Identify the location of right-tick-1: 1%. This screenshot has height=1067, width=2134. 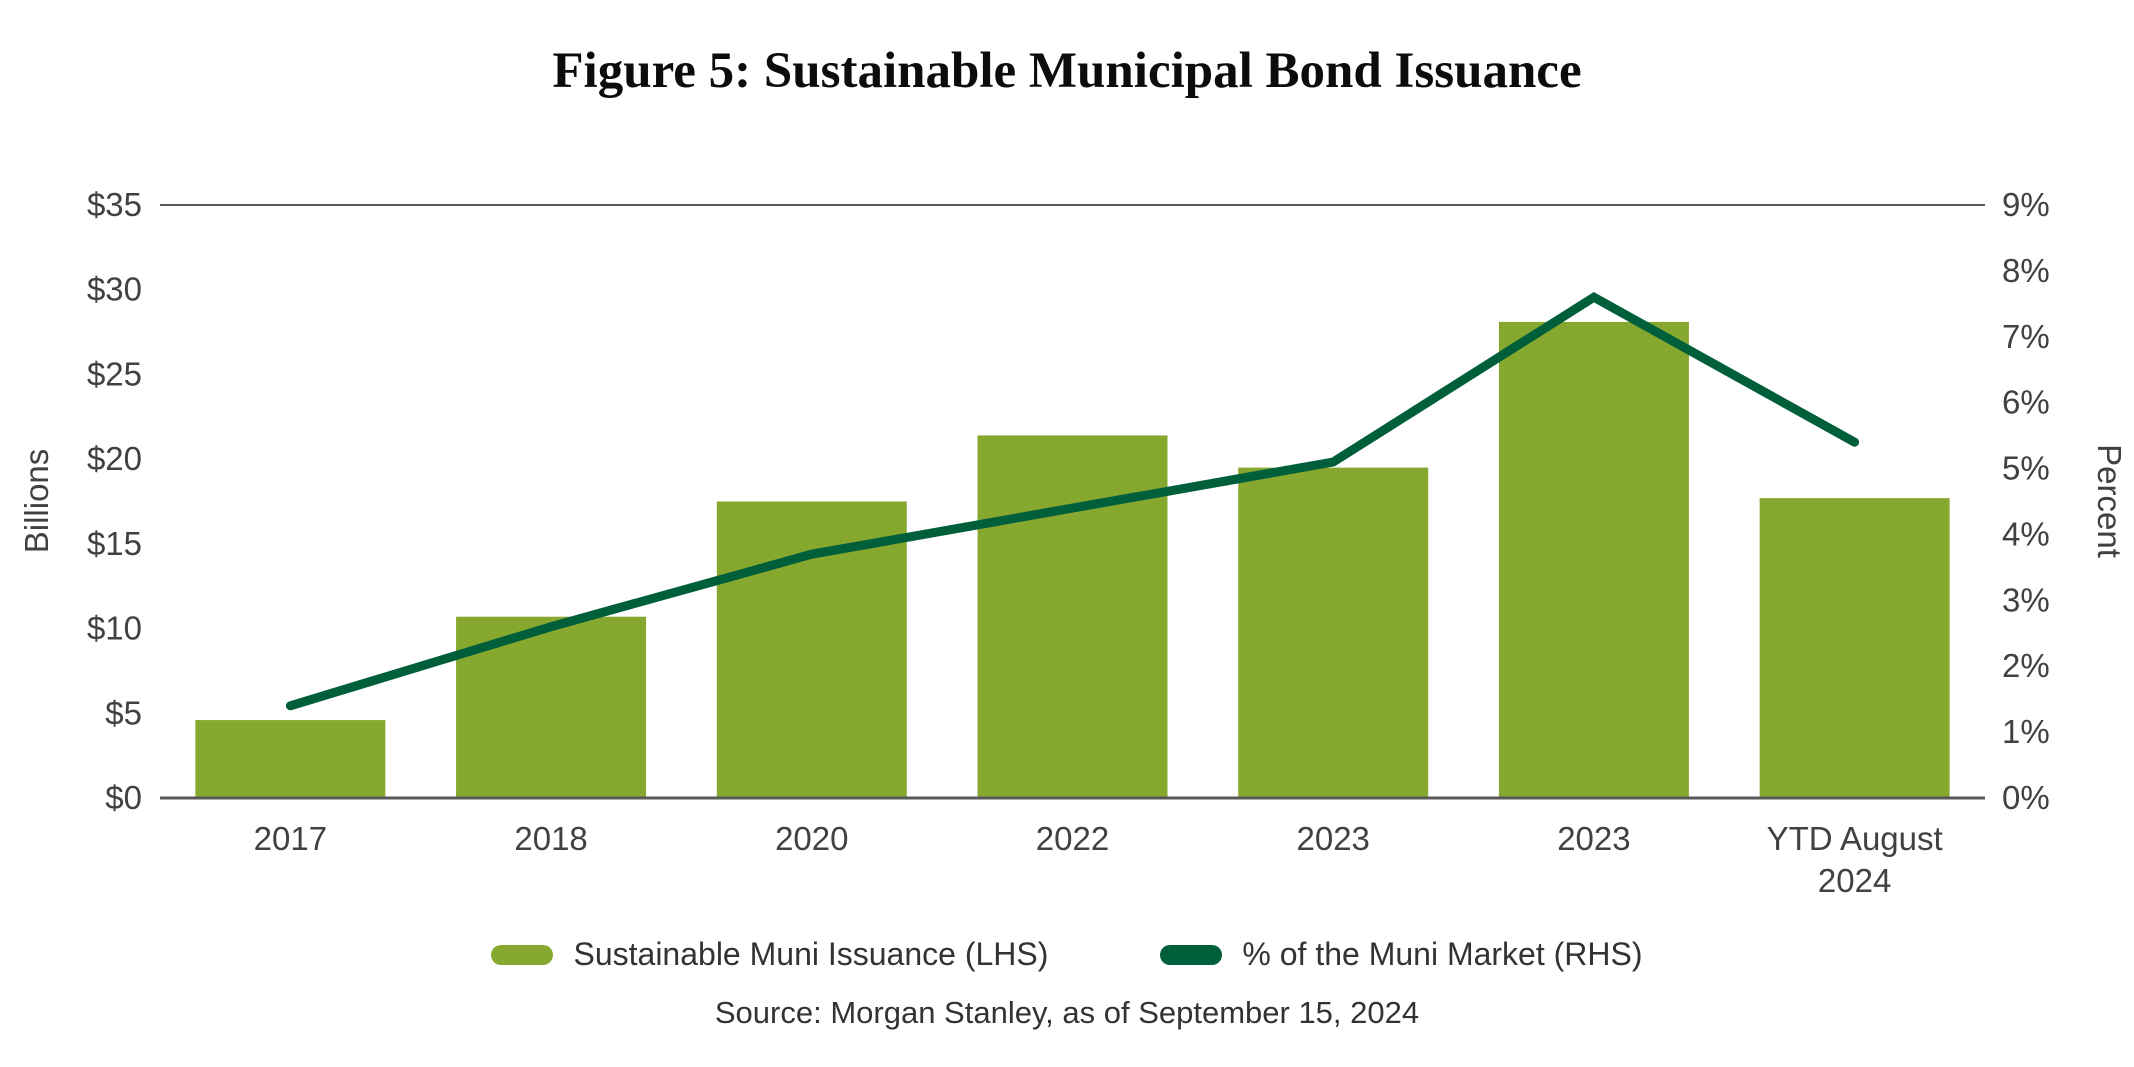
(2026, 731).